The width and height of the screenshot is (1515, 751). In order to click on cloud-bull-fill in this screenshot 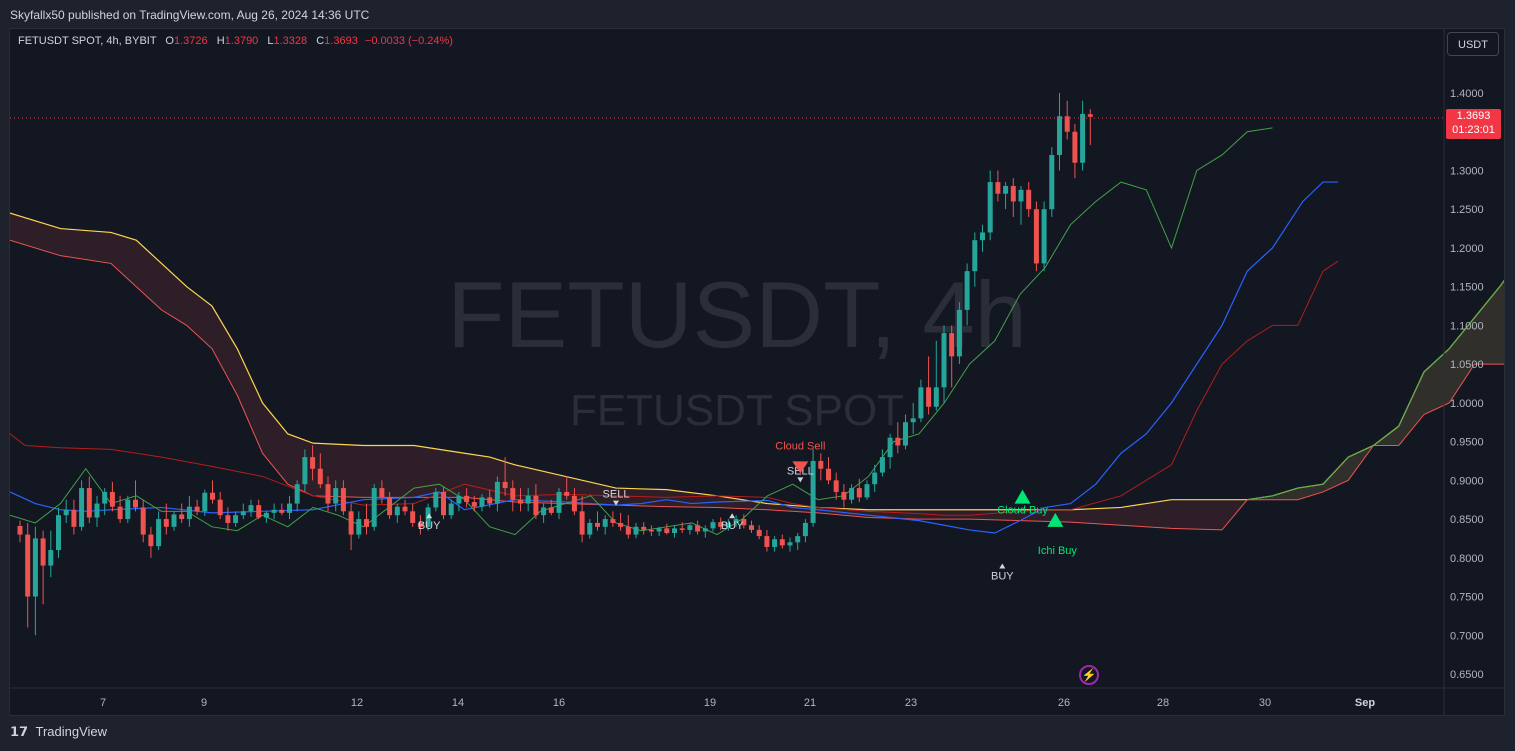, I will do `click(1375, 390)`.